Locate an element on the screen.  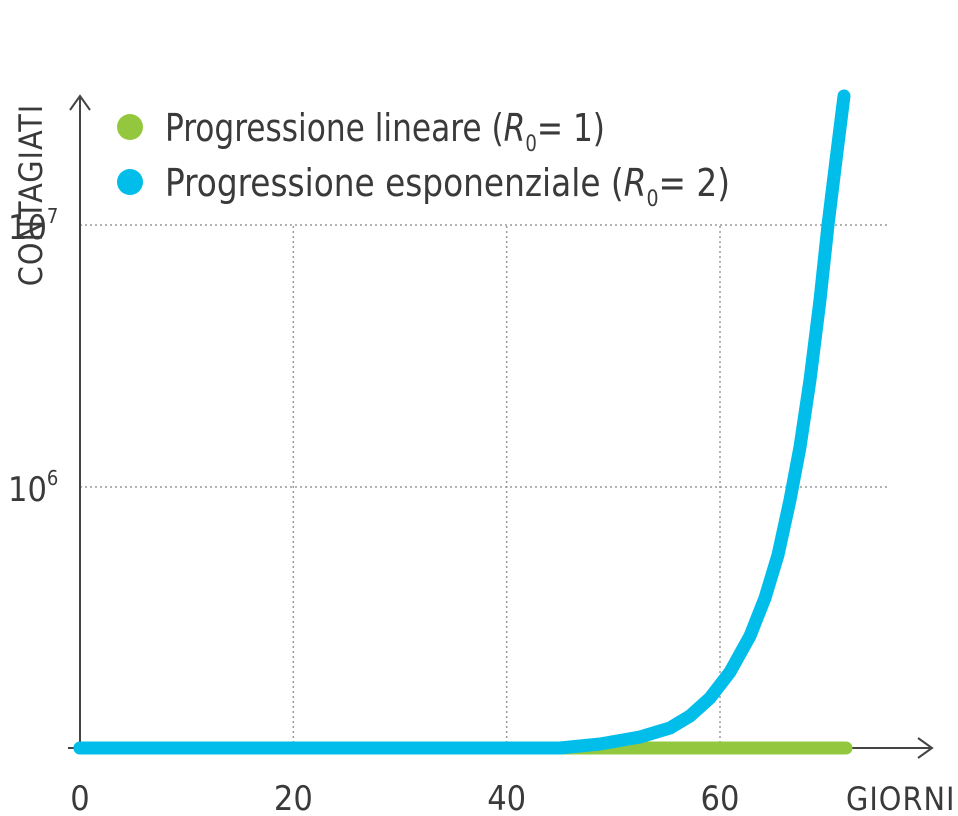
y-tick-label: 10⁶ is located at coordinates (33, 488).